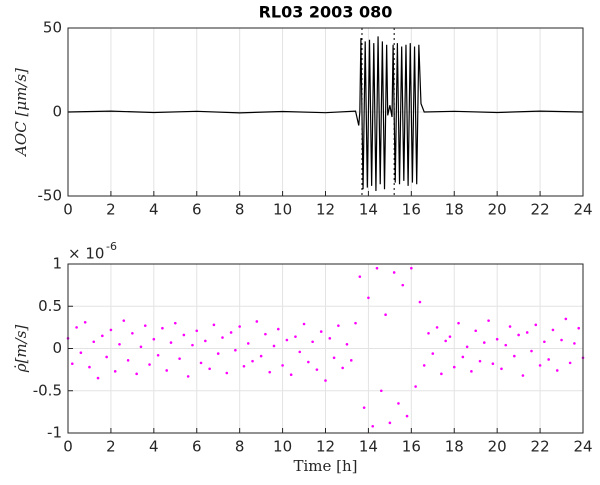 The height and width of the screenshot is (485, 600). I want to click on chart-title: RL03 2003 080, so click(326, 12).